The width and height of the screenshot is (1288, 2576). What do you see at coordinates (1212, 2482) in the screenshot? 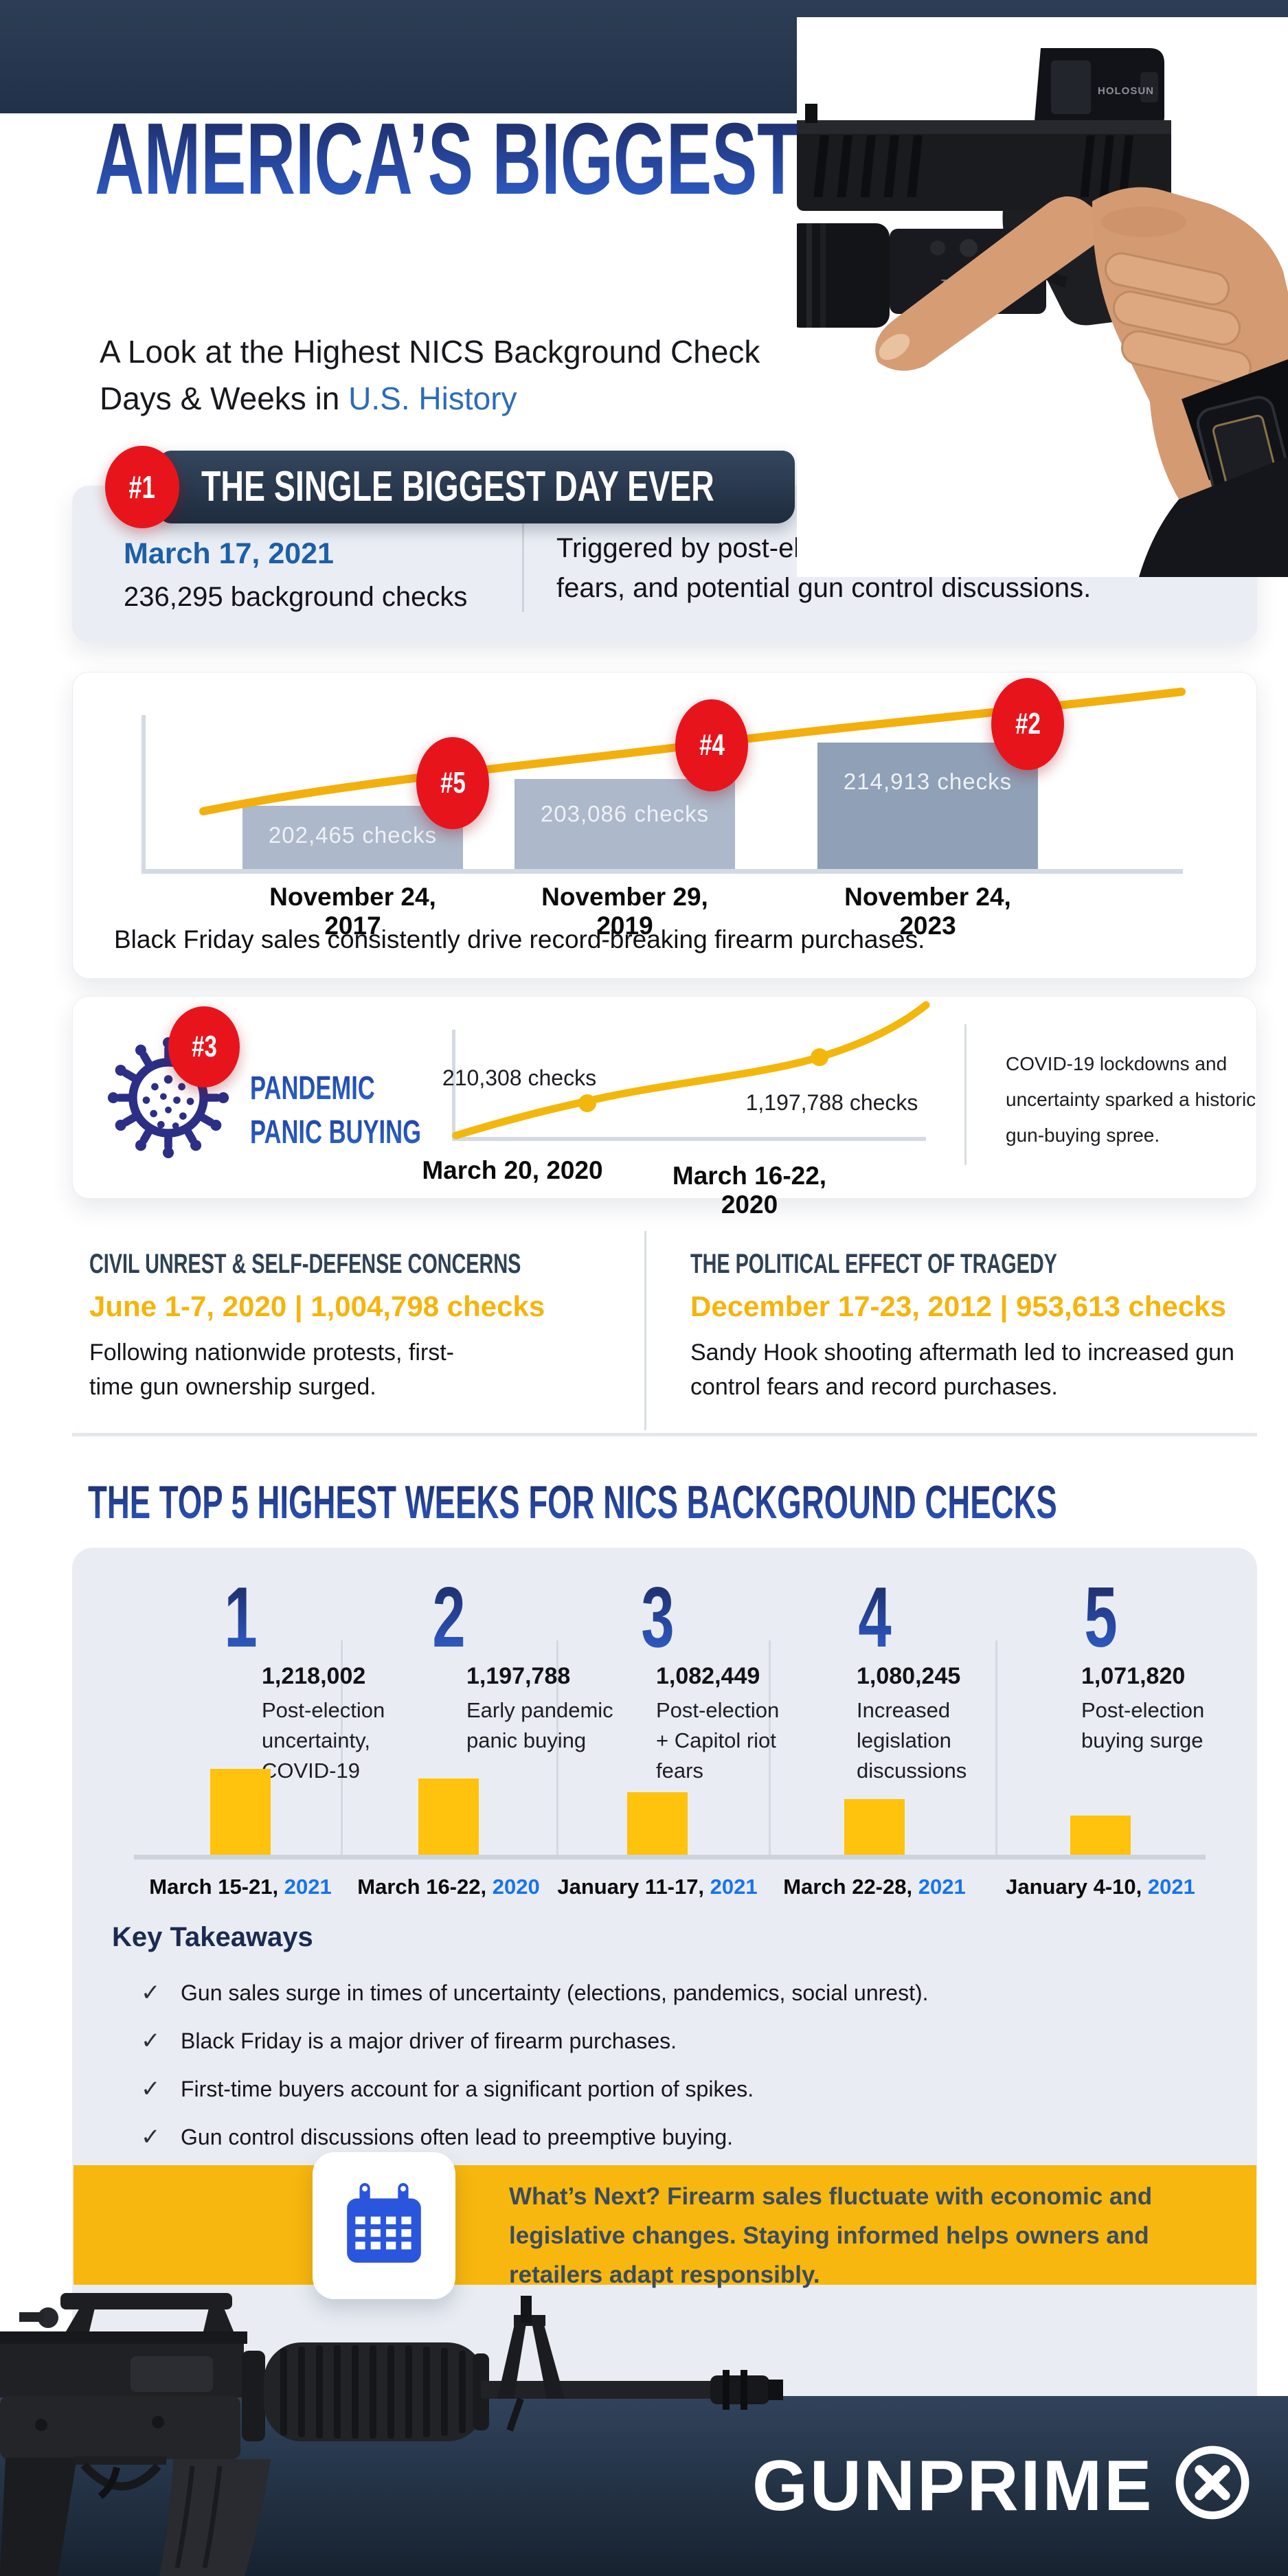
I see `brand-logo-icon` at bounding box center [1212, 2482].